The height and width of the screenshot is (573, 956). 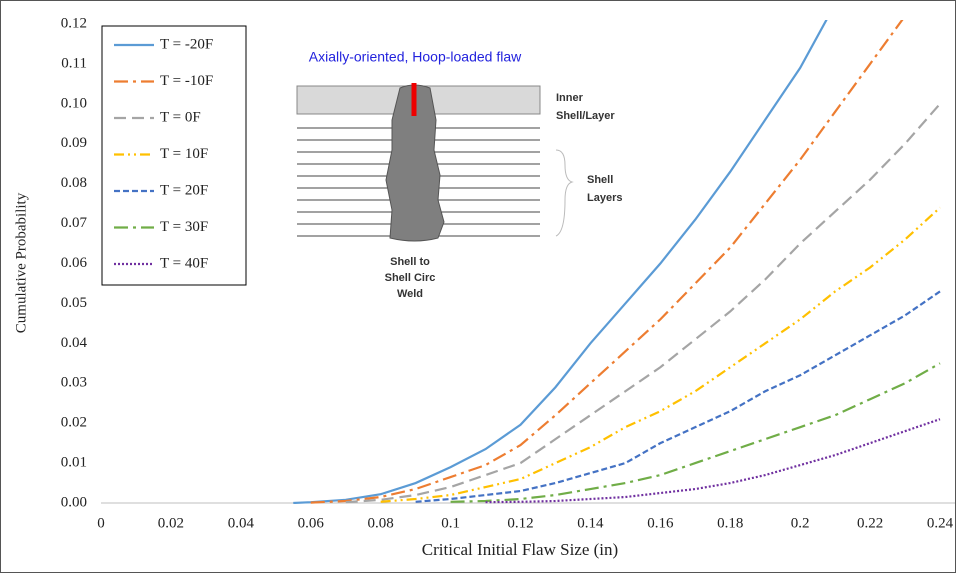 I want to click on y-tick-label: 0.08, so click(x=74, y=183).